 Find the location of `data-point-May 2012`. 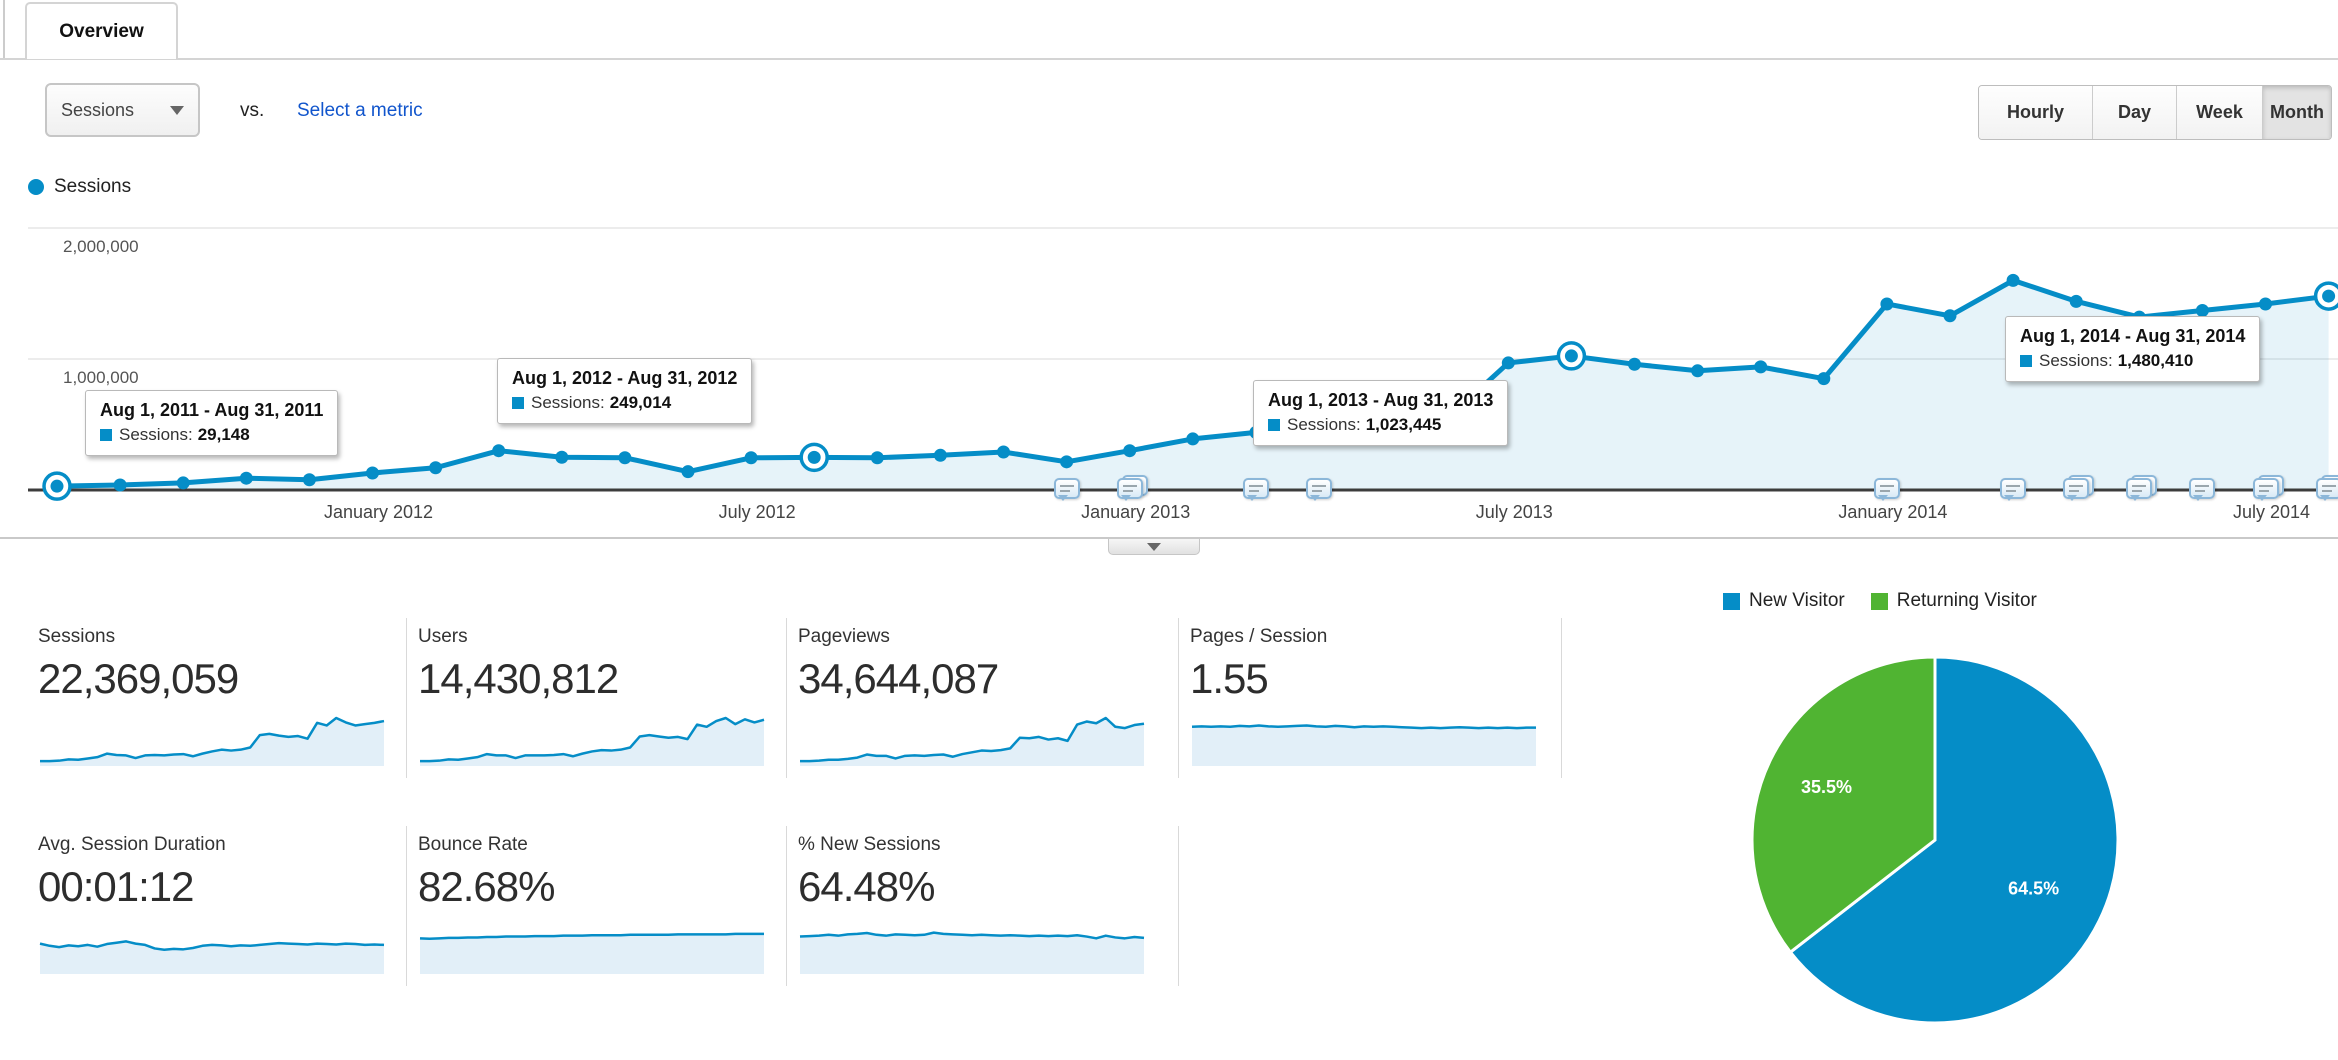

data-point-May 2012 is located at coordinates (625, 458).